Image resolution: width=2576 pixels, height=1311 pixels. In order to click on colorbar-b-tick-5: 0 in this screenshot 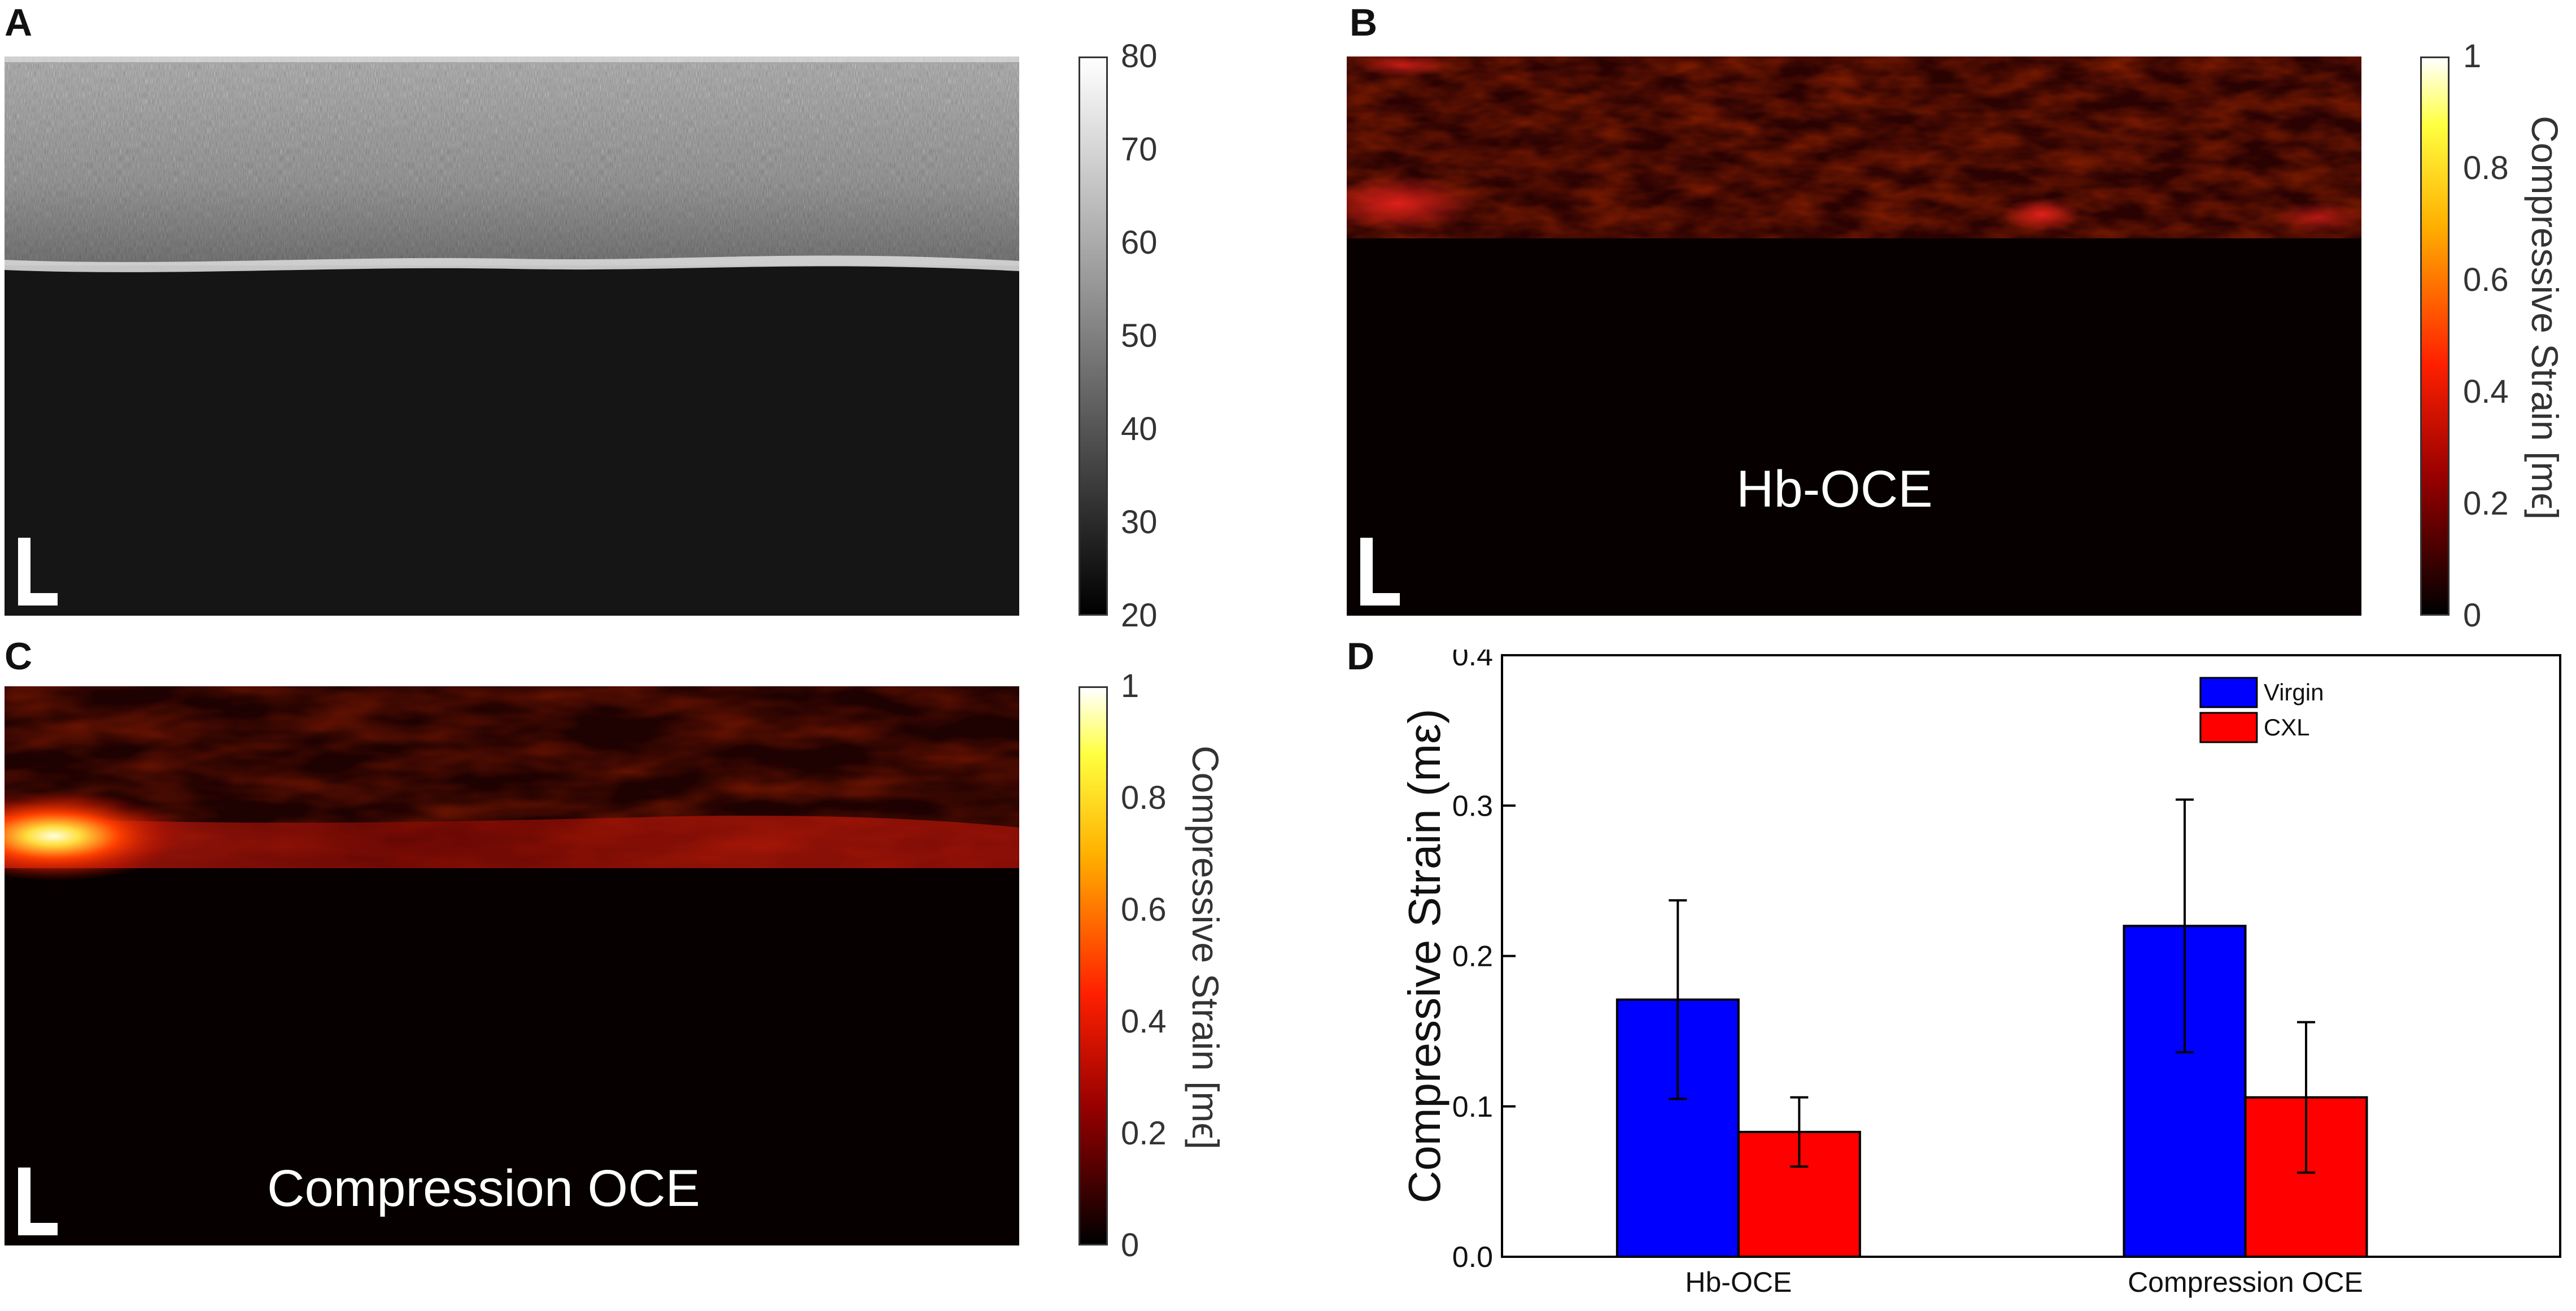, I will do `click(2473, 615)`.